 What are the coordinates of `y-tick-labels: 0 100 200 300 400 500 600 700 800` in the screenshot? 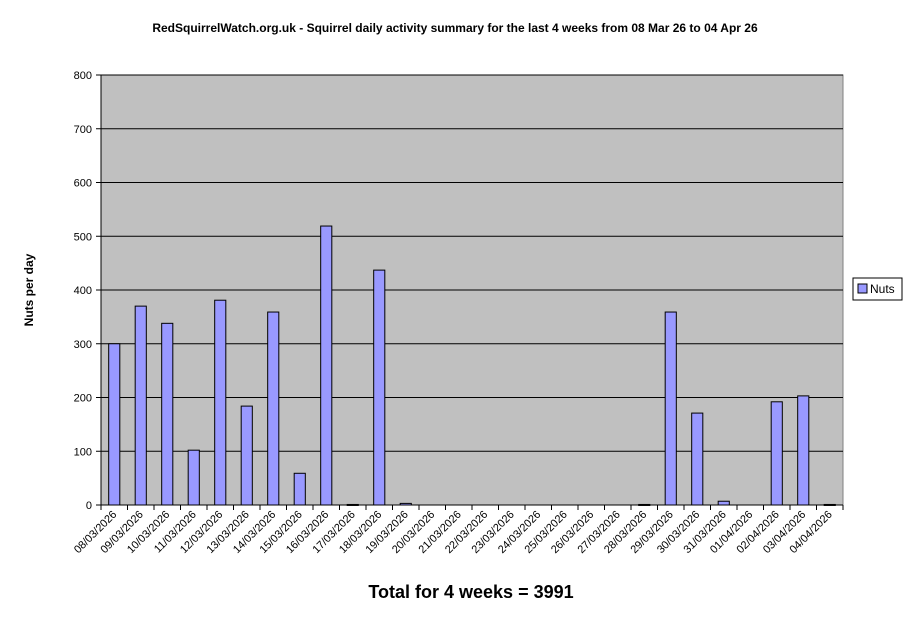 It's located at (83, 291).